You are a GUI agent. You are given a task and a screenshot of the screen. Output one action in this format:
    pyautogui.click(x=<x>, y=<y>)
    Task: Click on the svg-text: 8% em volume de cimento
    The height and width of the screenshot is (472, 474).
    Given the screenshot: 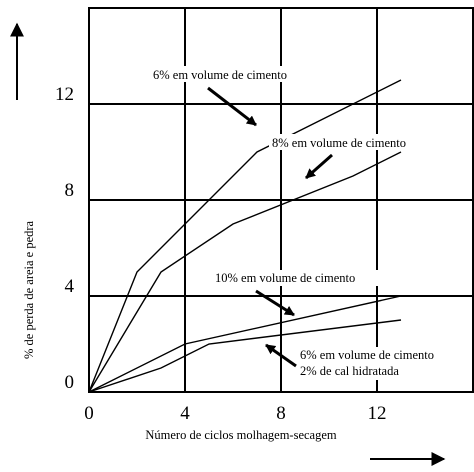 What is the action you would take?
    pyautogui.click(x=339, y=143)
    